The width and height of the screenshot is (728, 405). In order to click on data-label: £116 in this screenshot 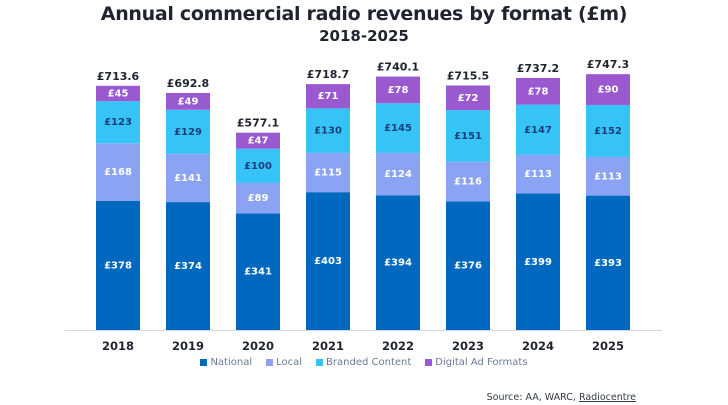, I will do `click(468, 182)`.